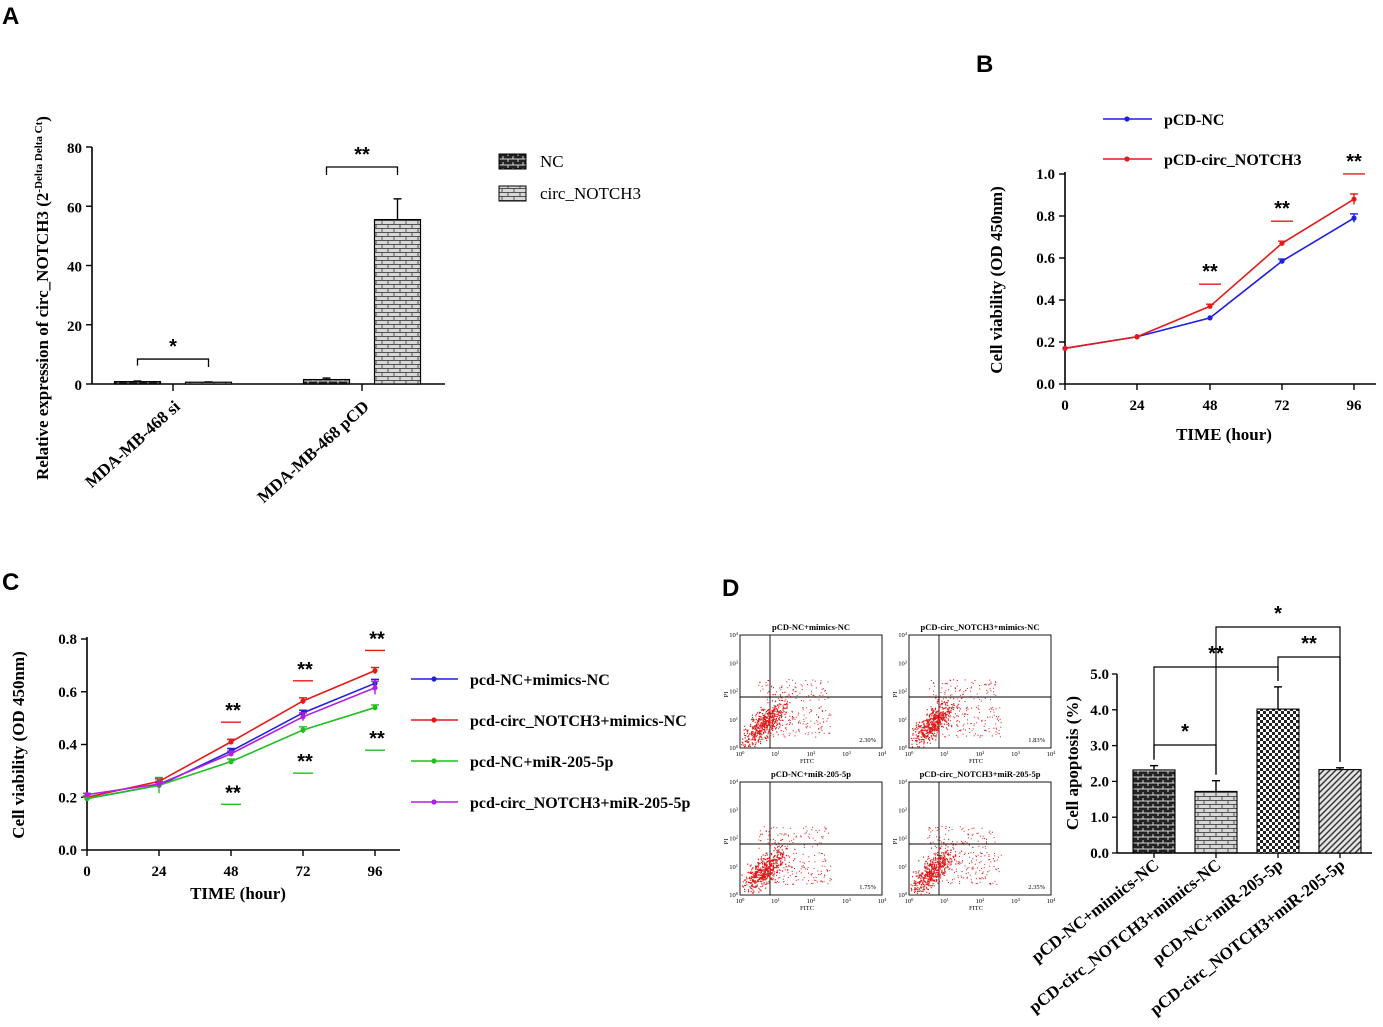  I want to click on flow-quadrant-percent: 1.75%, so click(867, 887).